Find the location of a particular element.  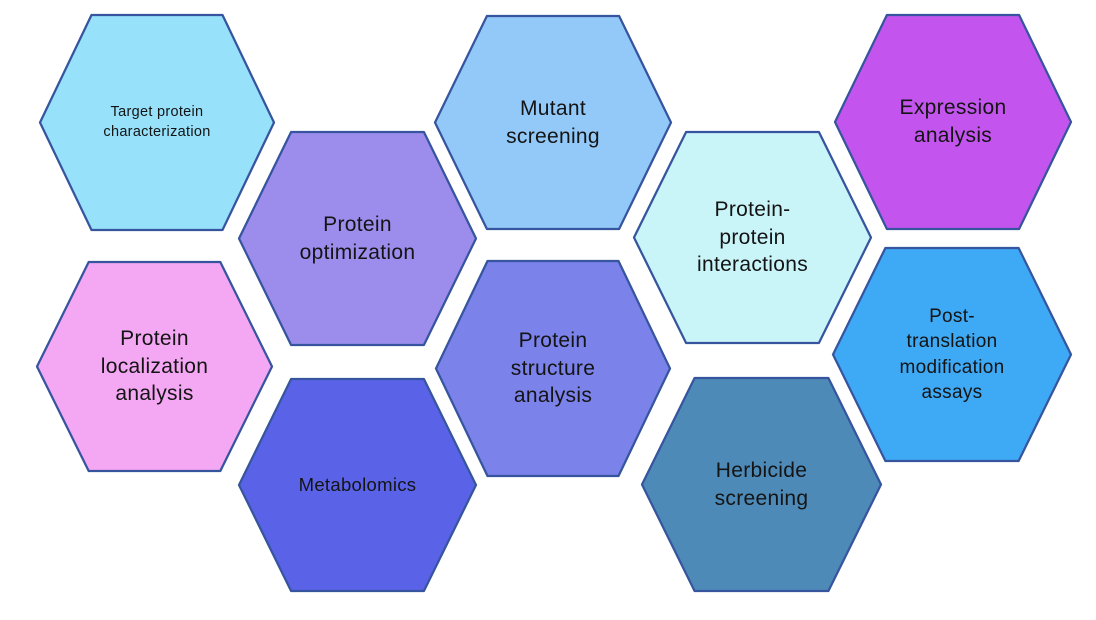

hexagon-node-expression-analysis: Expression analysis is located at coordinates (953, 122).